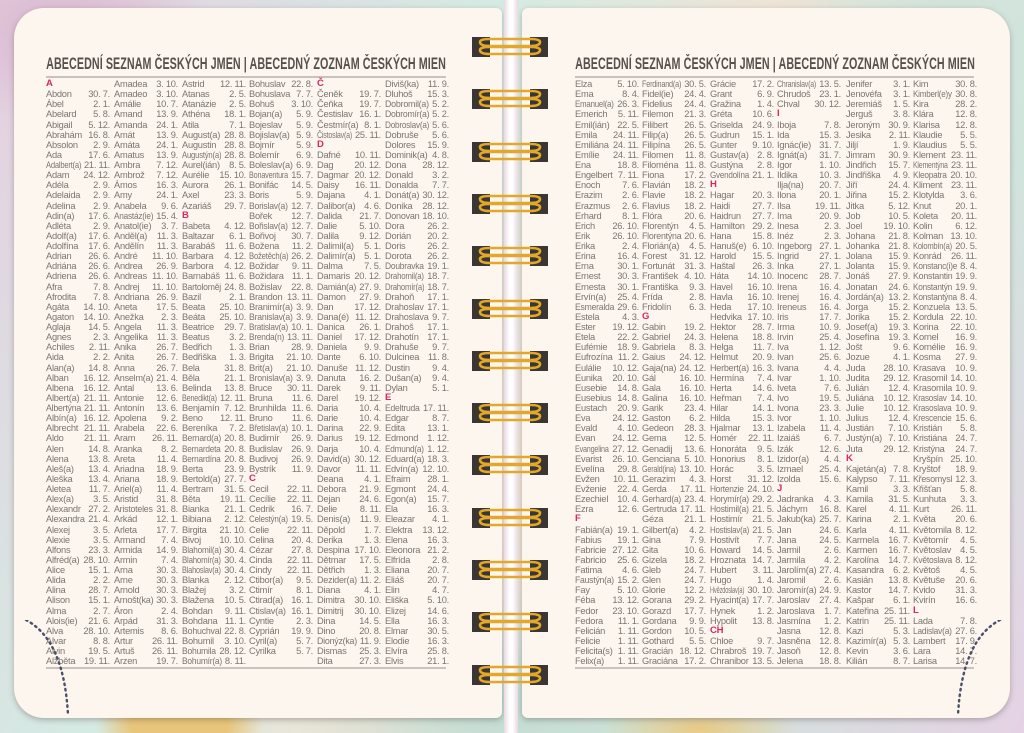  I want to click on name: Albín(a), so click(61, 418).